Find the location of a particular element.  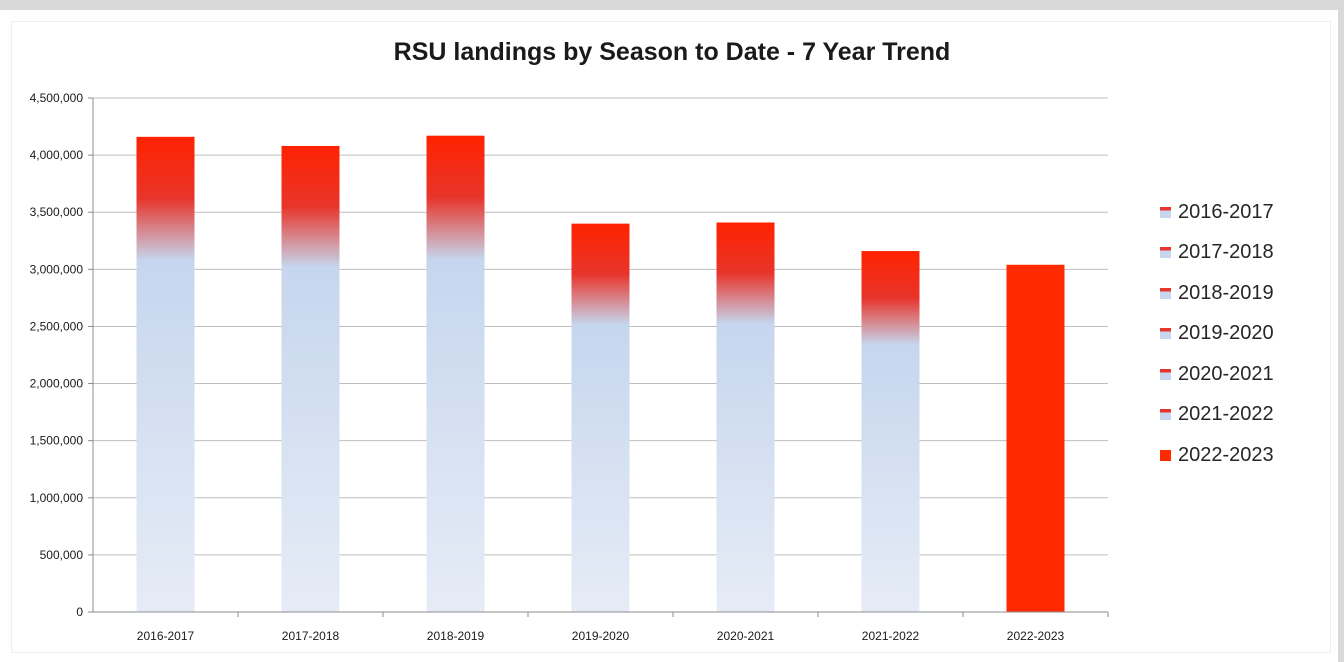

x-tick-label: 2020-2021 is located at coordinates (746, 636).